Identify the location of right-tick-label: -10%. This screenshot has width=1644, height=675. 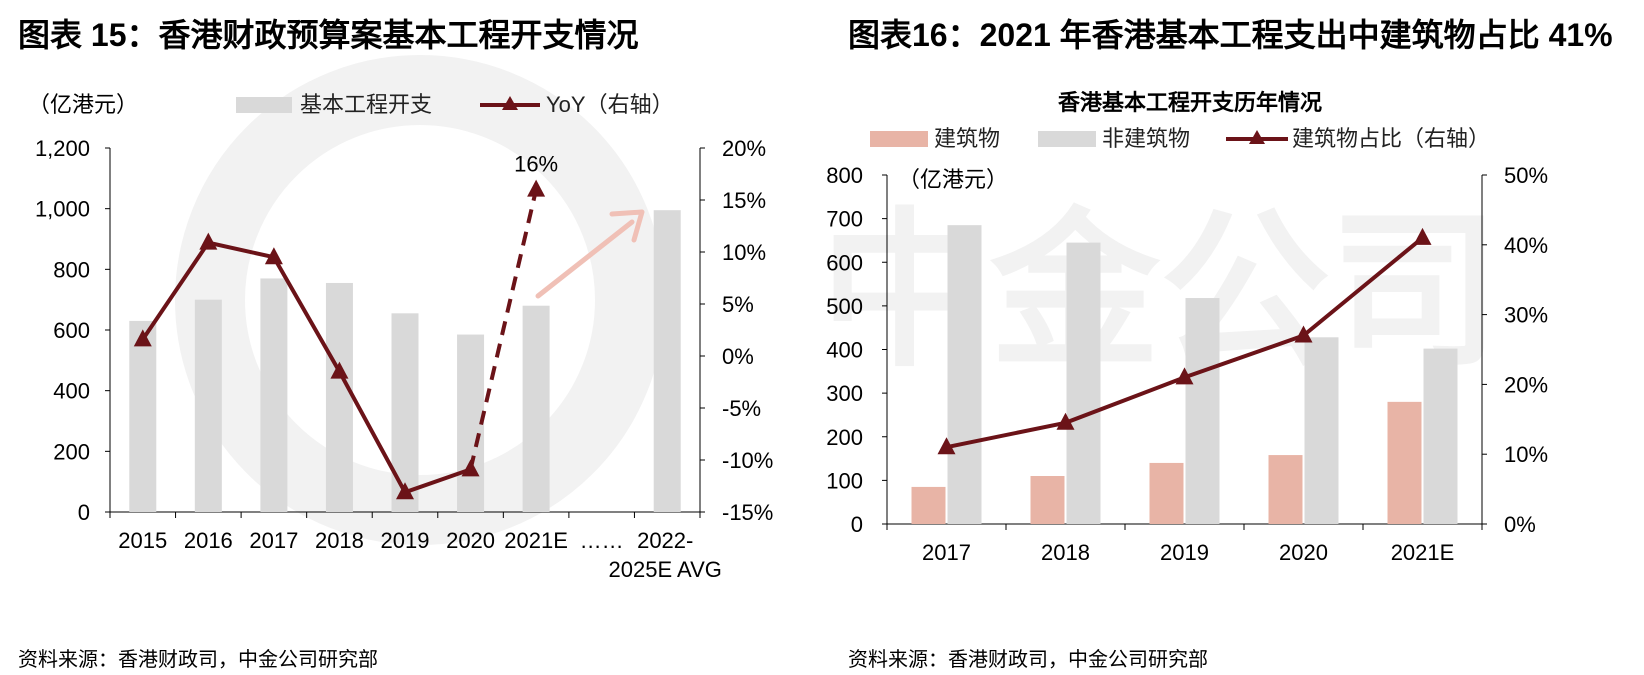
(747, 460).